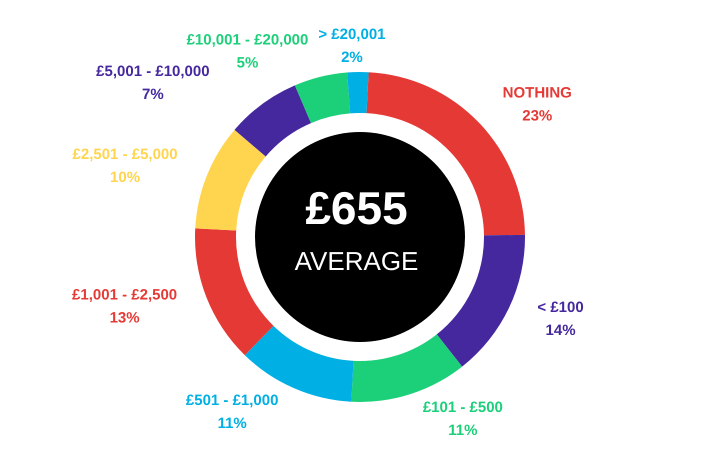 Image resolution: width=713 pixels, height=462 pixels. I want to click on slice-label: £2,501 - £5,000, so click(125, 155).